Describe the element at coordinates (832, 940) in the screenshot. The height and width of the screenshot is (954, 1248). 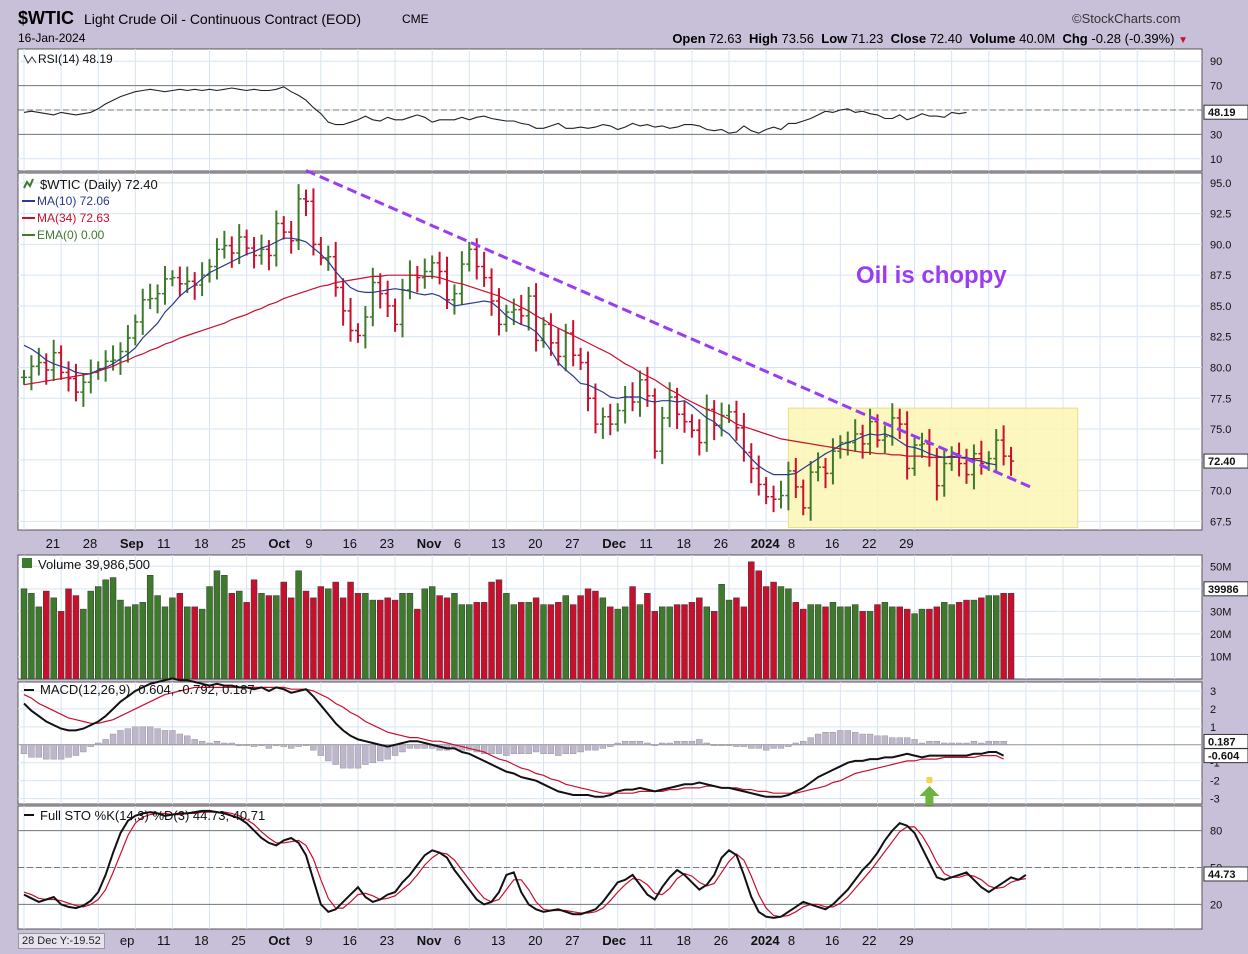
I see `bottom-x-axis-label: 16` at that location.